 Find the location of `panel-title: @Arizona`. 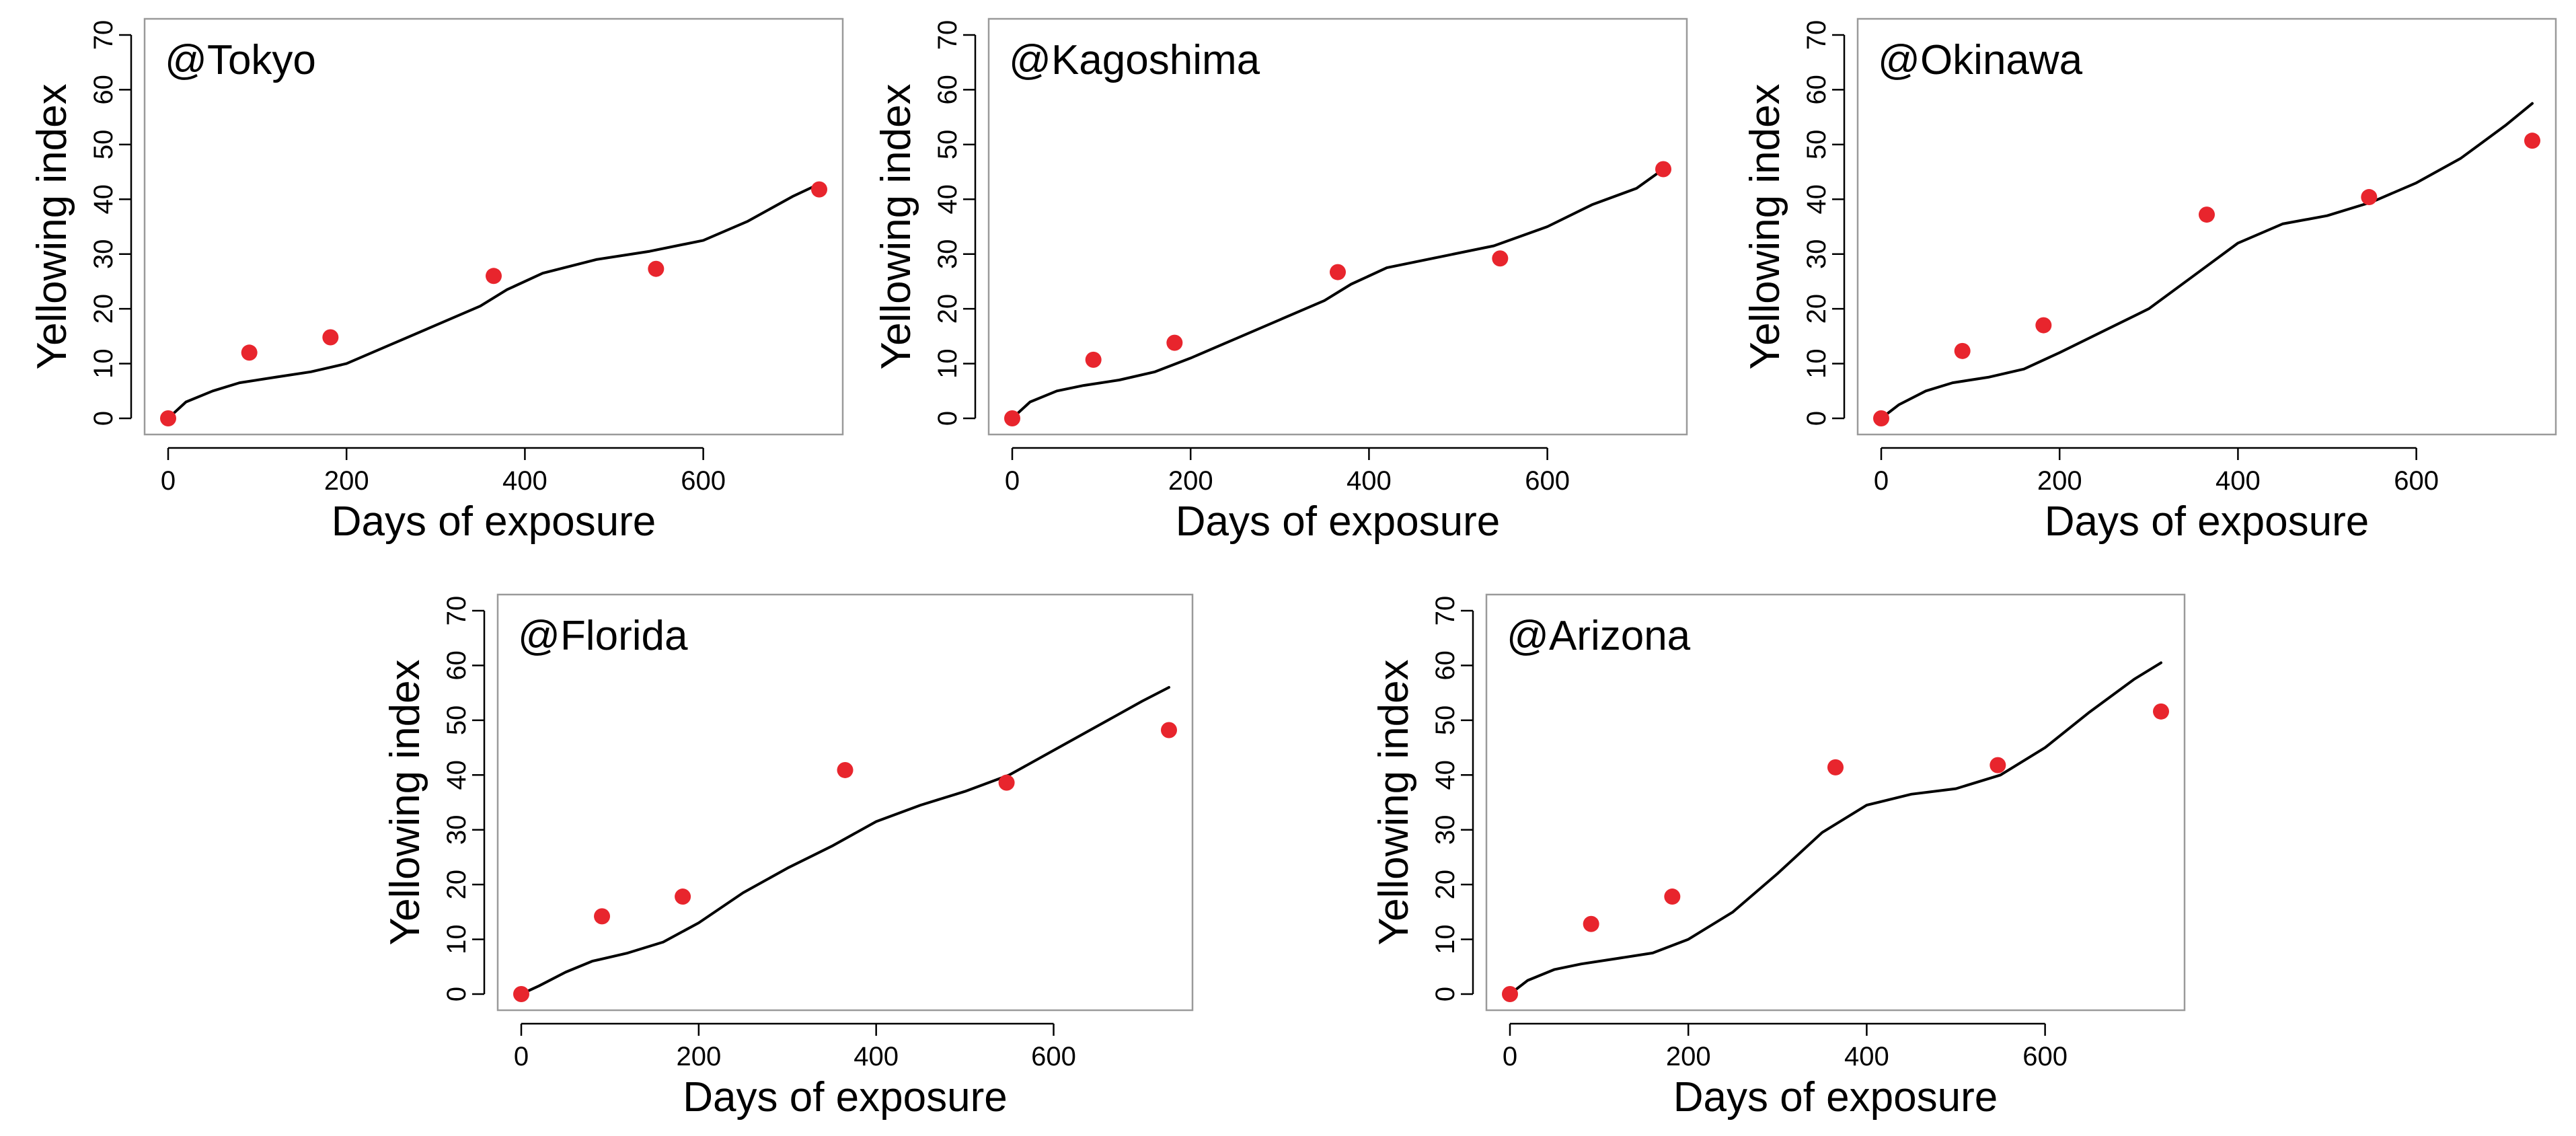

panel-title: @Arizona is located at coordinates (1599, 636).